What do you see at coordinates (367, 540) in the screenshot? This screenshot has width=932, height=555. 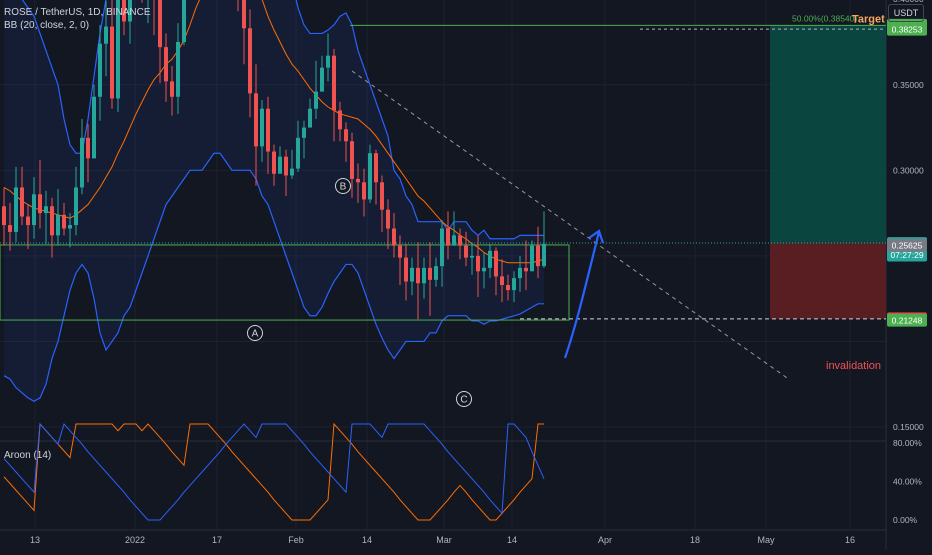 I see `time-axis-label: 14` at bounding box center [367, 540].